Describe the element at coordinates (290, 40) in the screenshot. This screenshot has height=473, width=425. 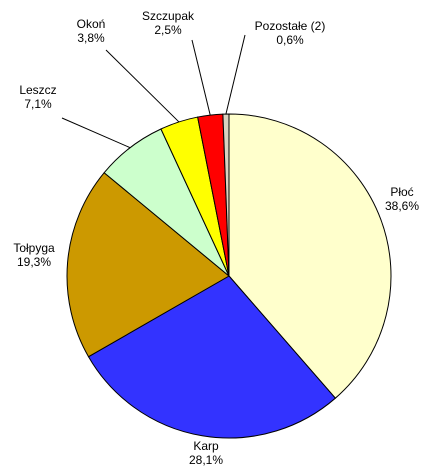
I see `slice-value-label: 0,6%` at that location.